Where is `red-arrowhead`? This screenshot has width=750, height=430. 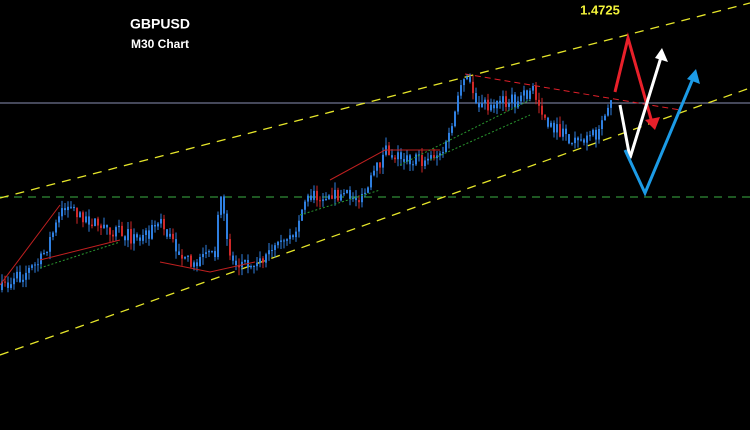
red-arrowhead is located at coordinates (652, 123).